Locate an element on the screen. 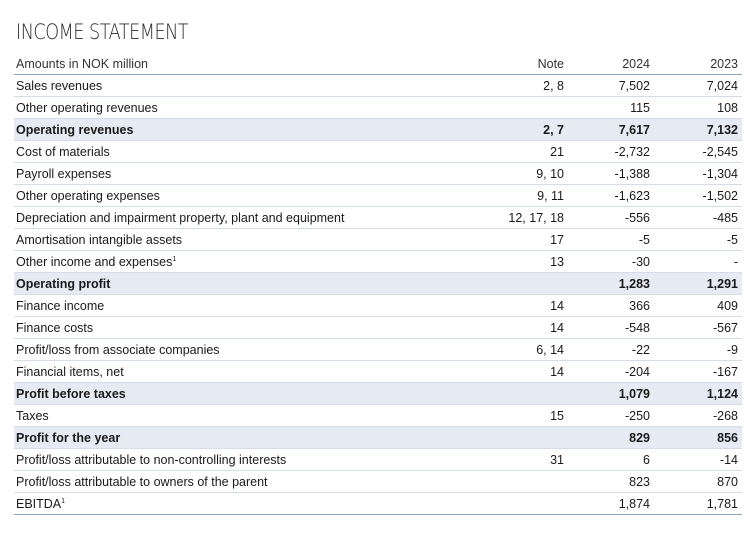 The image size is (755, 535). row-note: 6, 14 is located at coordinates (550, 350).